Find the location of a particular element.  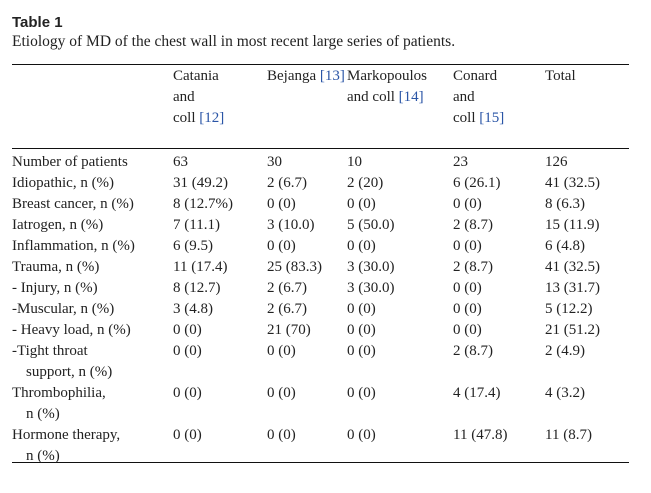

row-label-line: support, n (%) is located at coordinates (92, 372).